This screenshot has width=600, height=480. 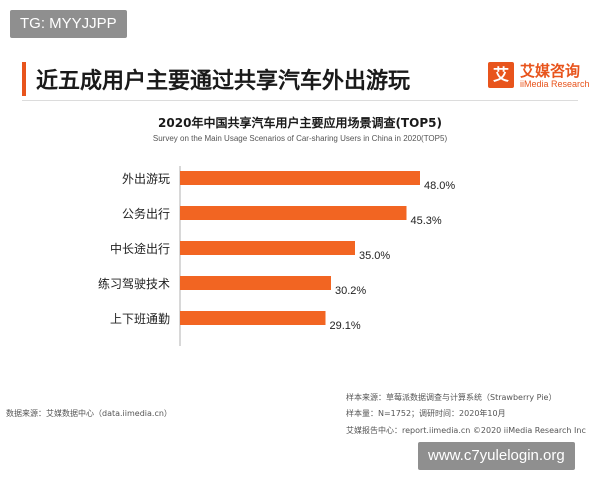 I want to click on chart-title: 2020年中国共享汽车用户主要应用场景调查(TOP5), so click(x=300, y=123).